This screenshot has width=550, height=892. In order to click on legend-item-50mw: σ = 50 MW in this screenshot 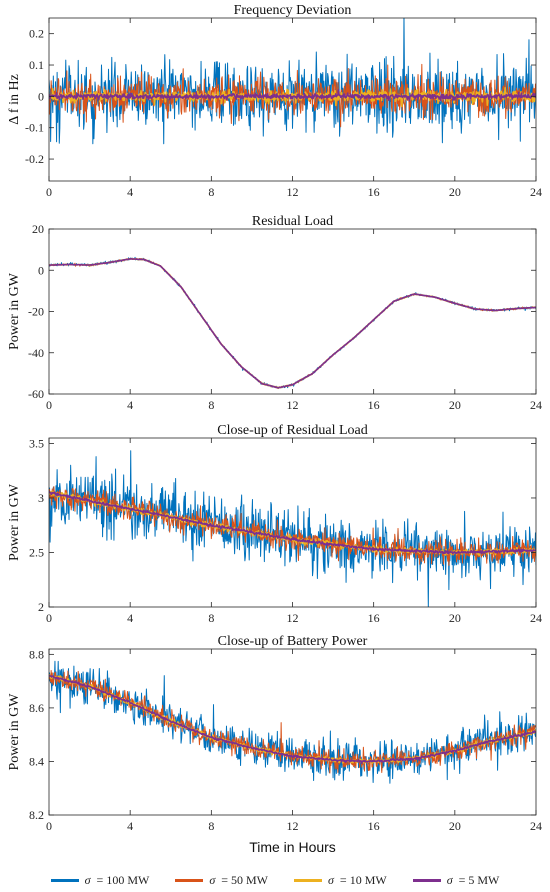, I will do `click(221, 880)`.